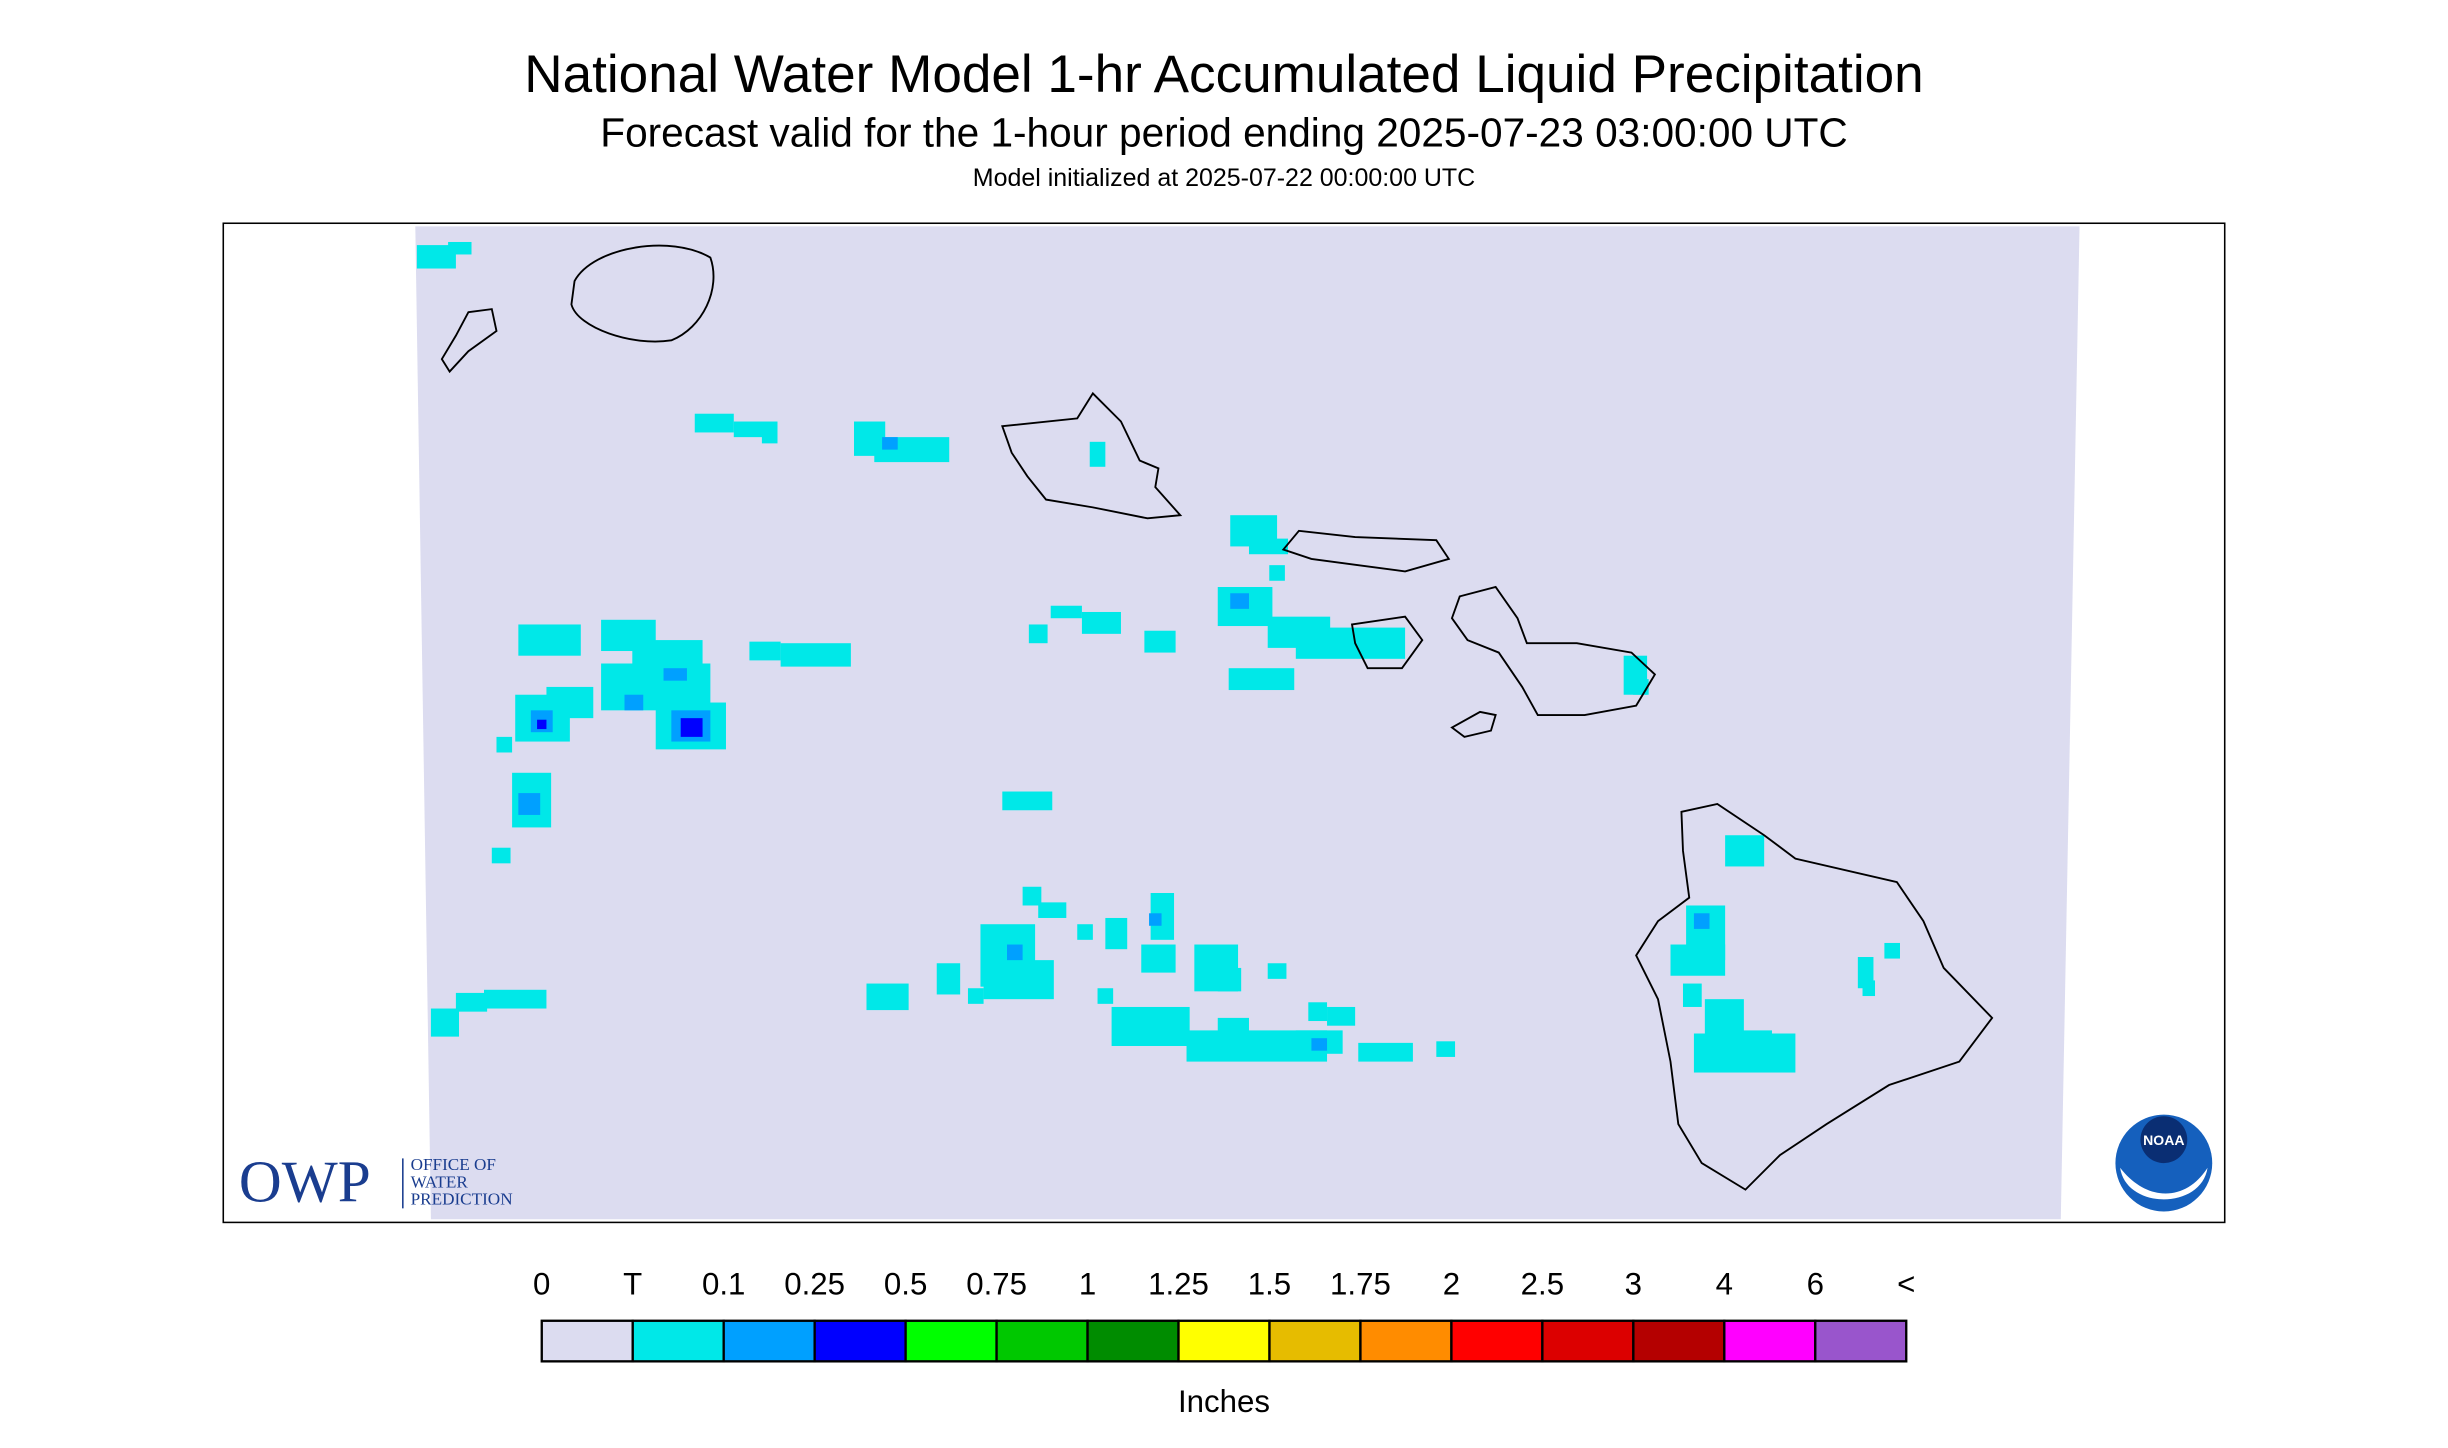 The width and height of the screenshot is (2448, 1448). I want to click on legend-label: 0.25, so click(814, 1284).